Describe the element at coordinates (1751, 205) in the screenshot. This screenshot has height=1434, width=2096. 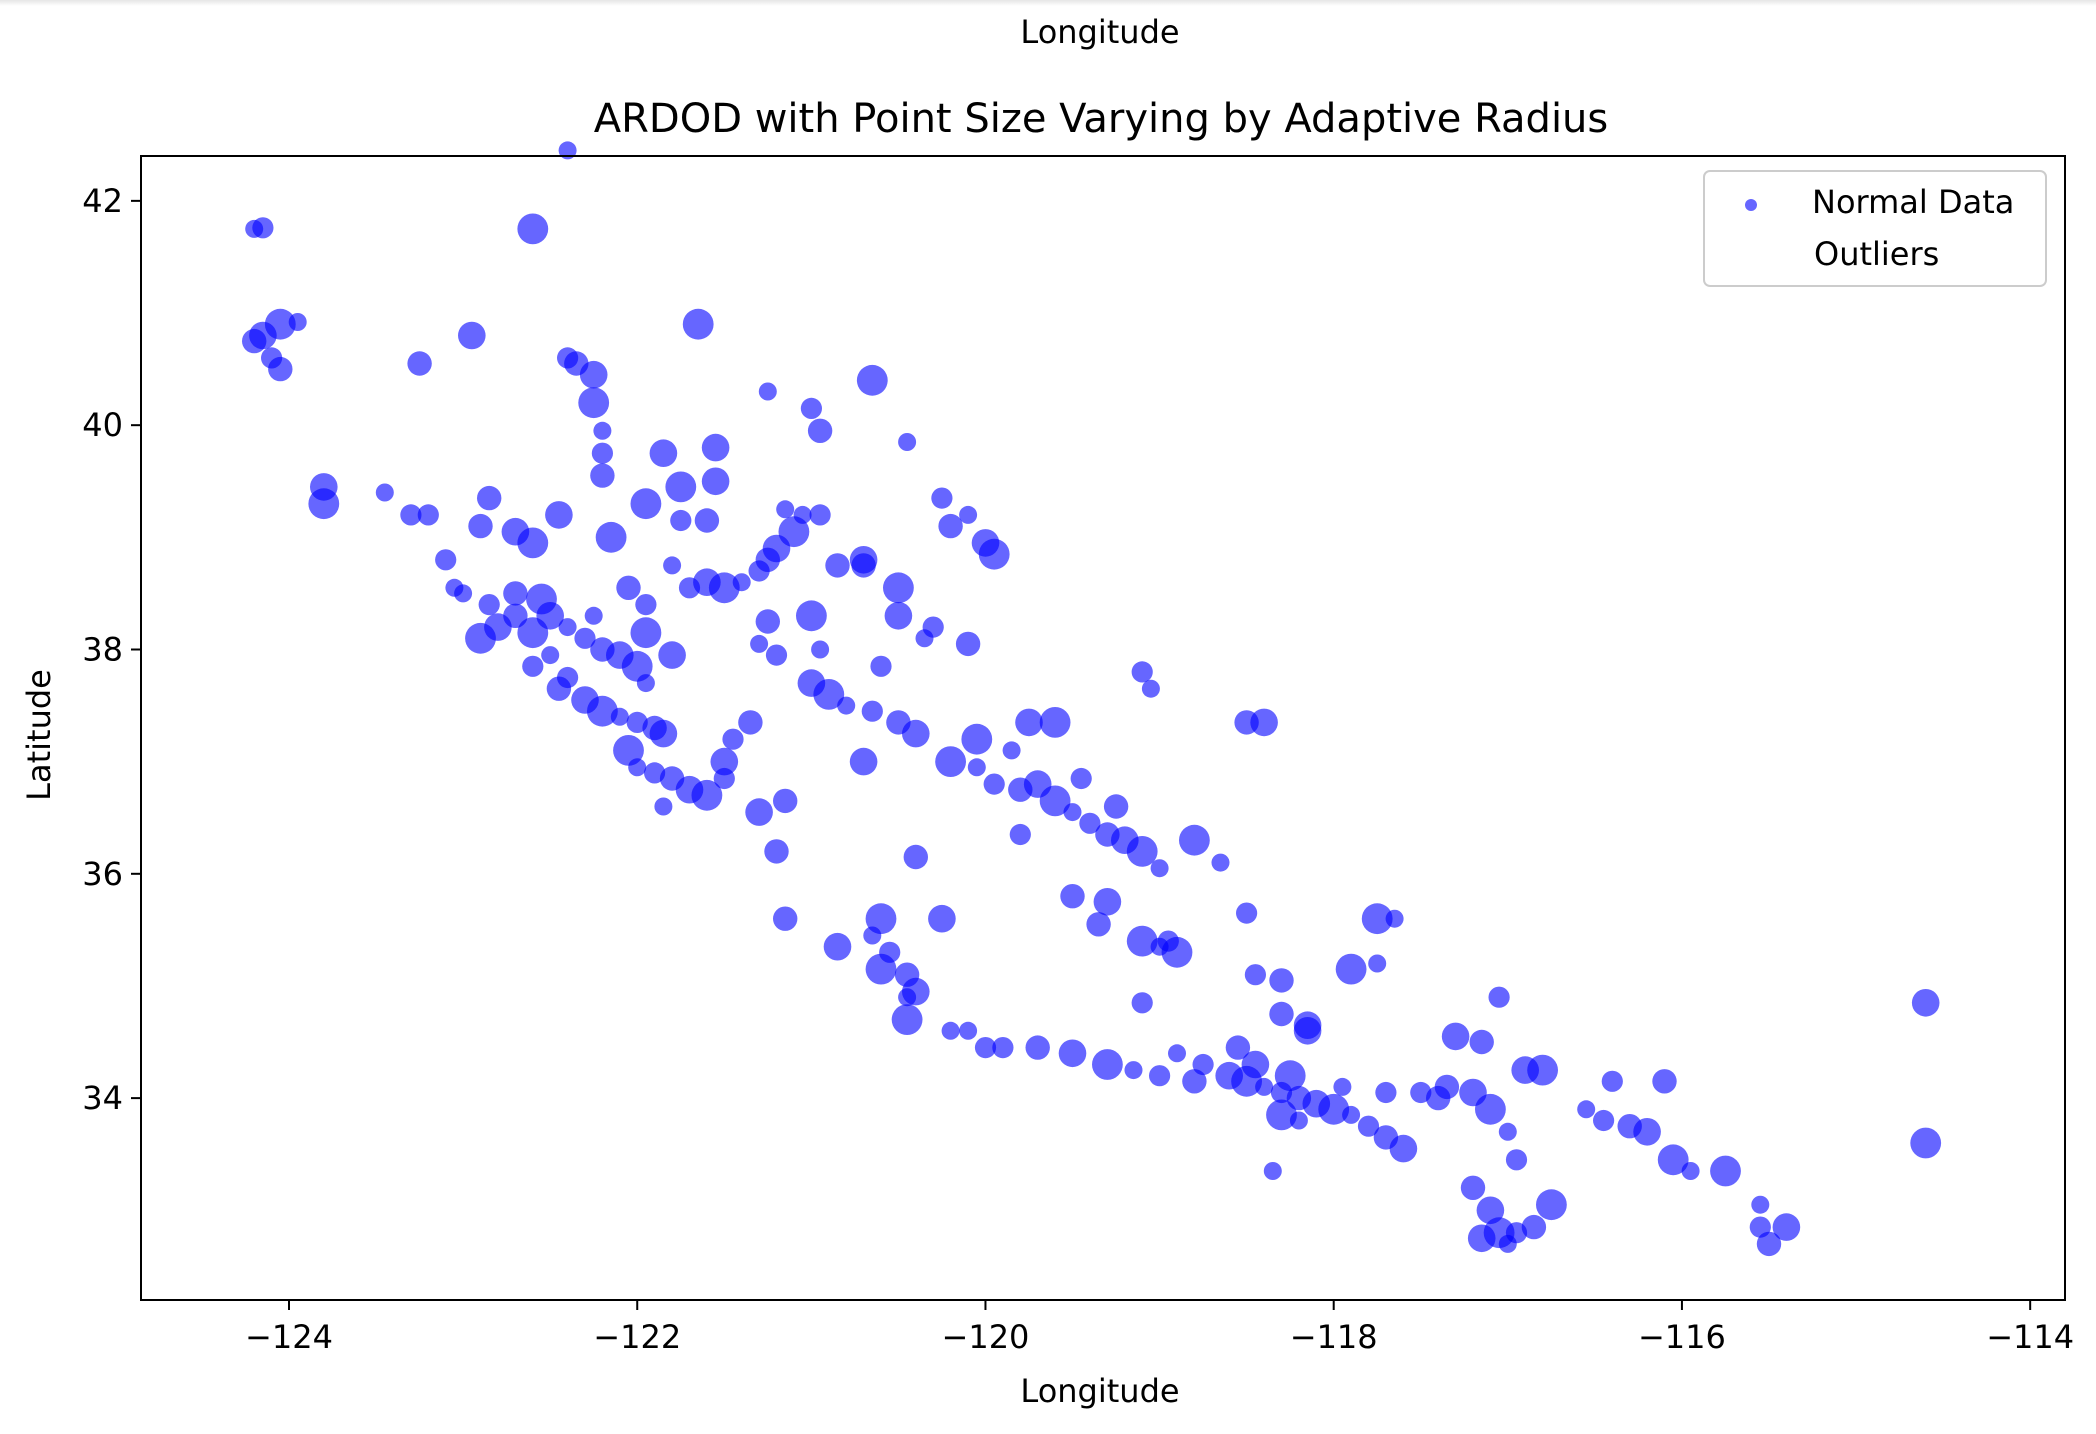
I see `legend-marker-normal-data` at that location.